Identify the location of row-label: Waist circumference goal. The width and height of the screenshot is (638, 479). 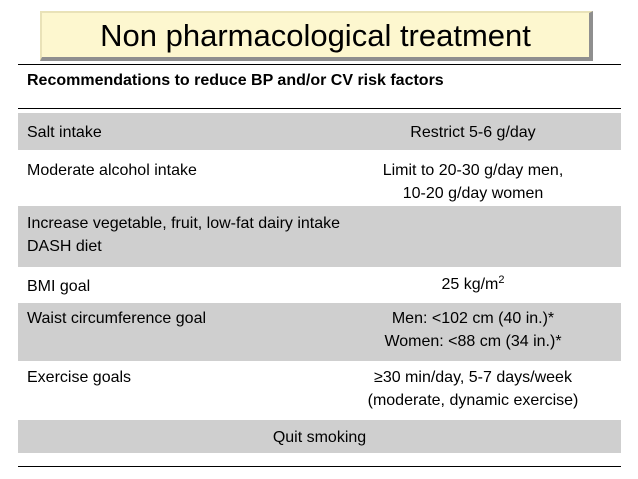
(117, 318).